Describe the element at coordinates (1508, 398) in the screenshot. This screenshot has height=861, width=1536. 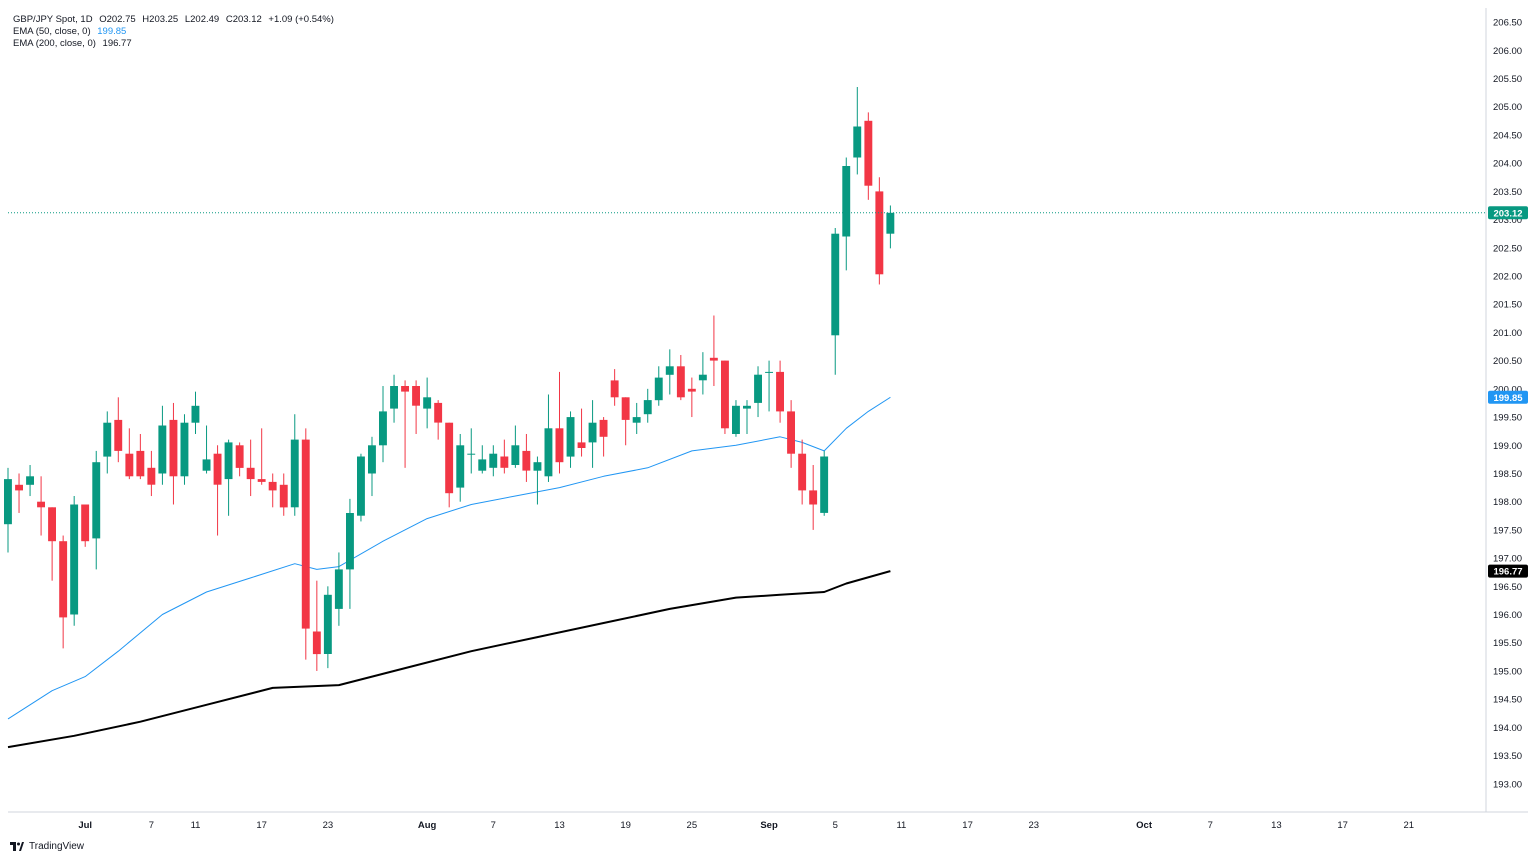
I see `ema50-badge: 199.85` at that location.